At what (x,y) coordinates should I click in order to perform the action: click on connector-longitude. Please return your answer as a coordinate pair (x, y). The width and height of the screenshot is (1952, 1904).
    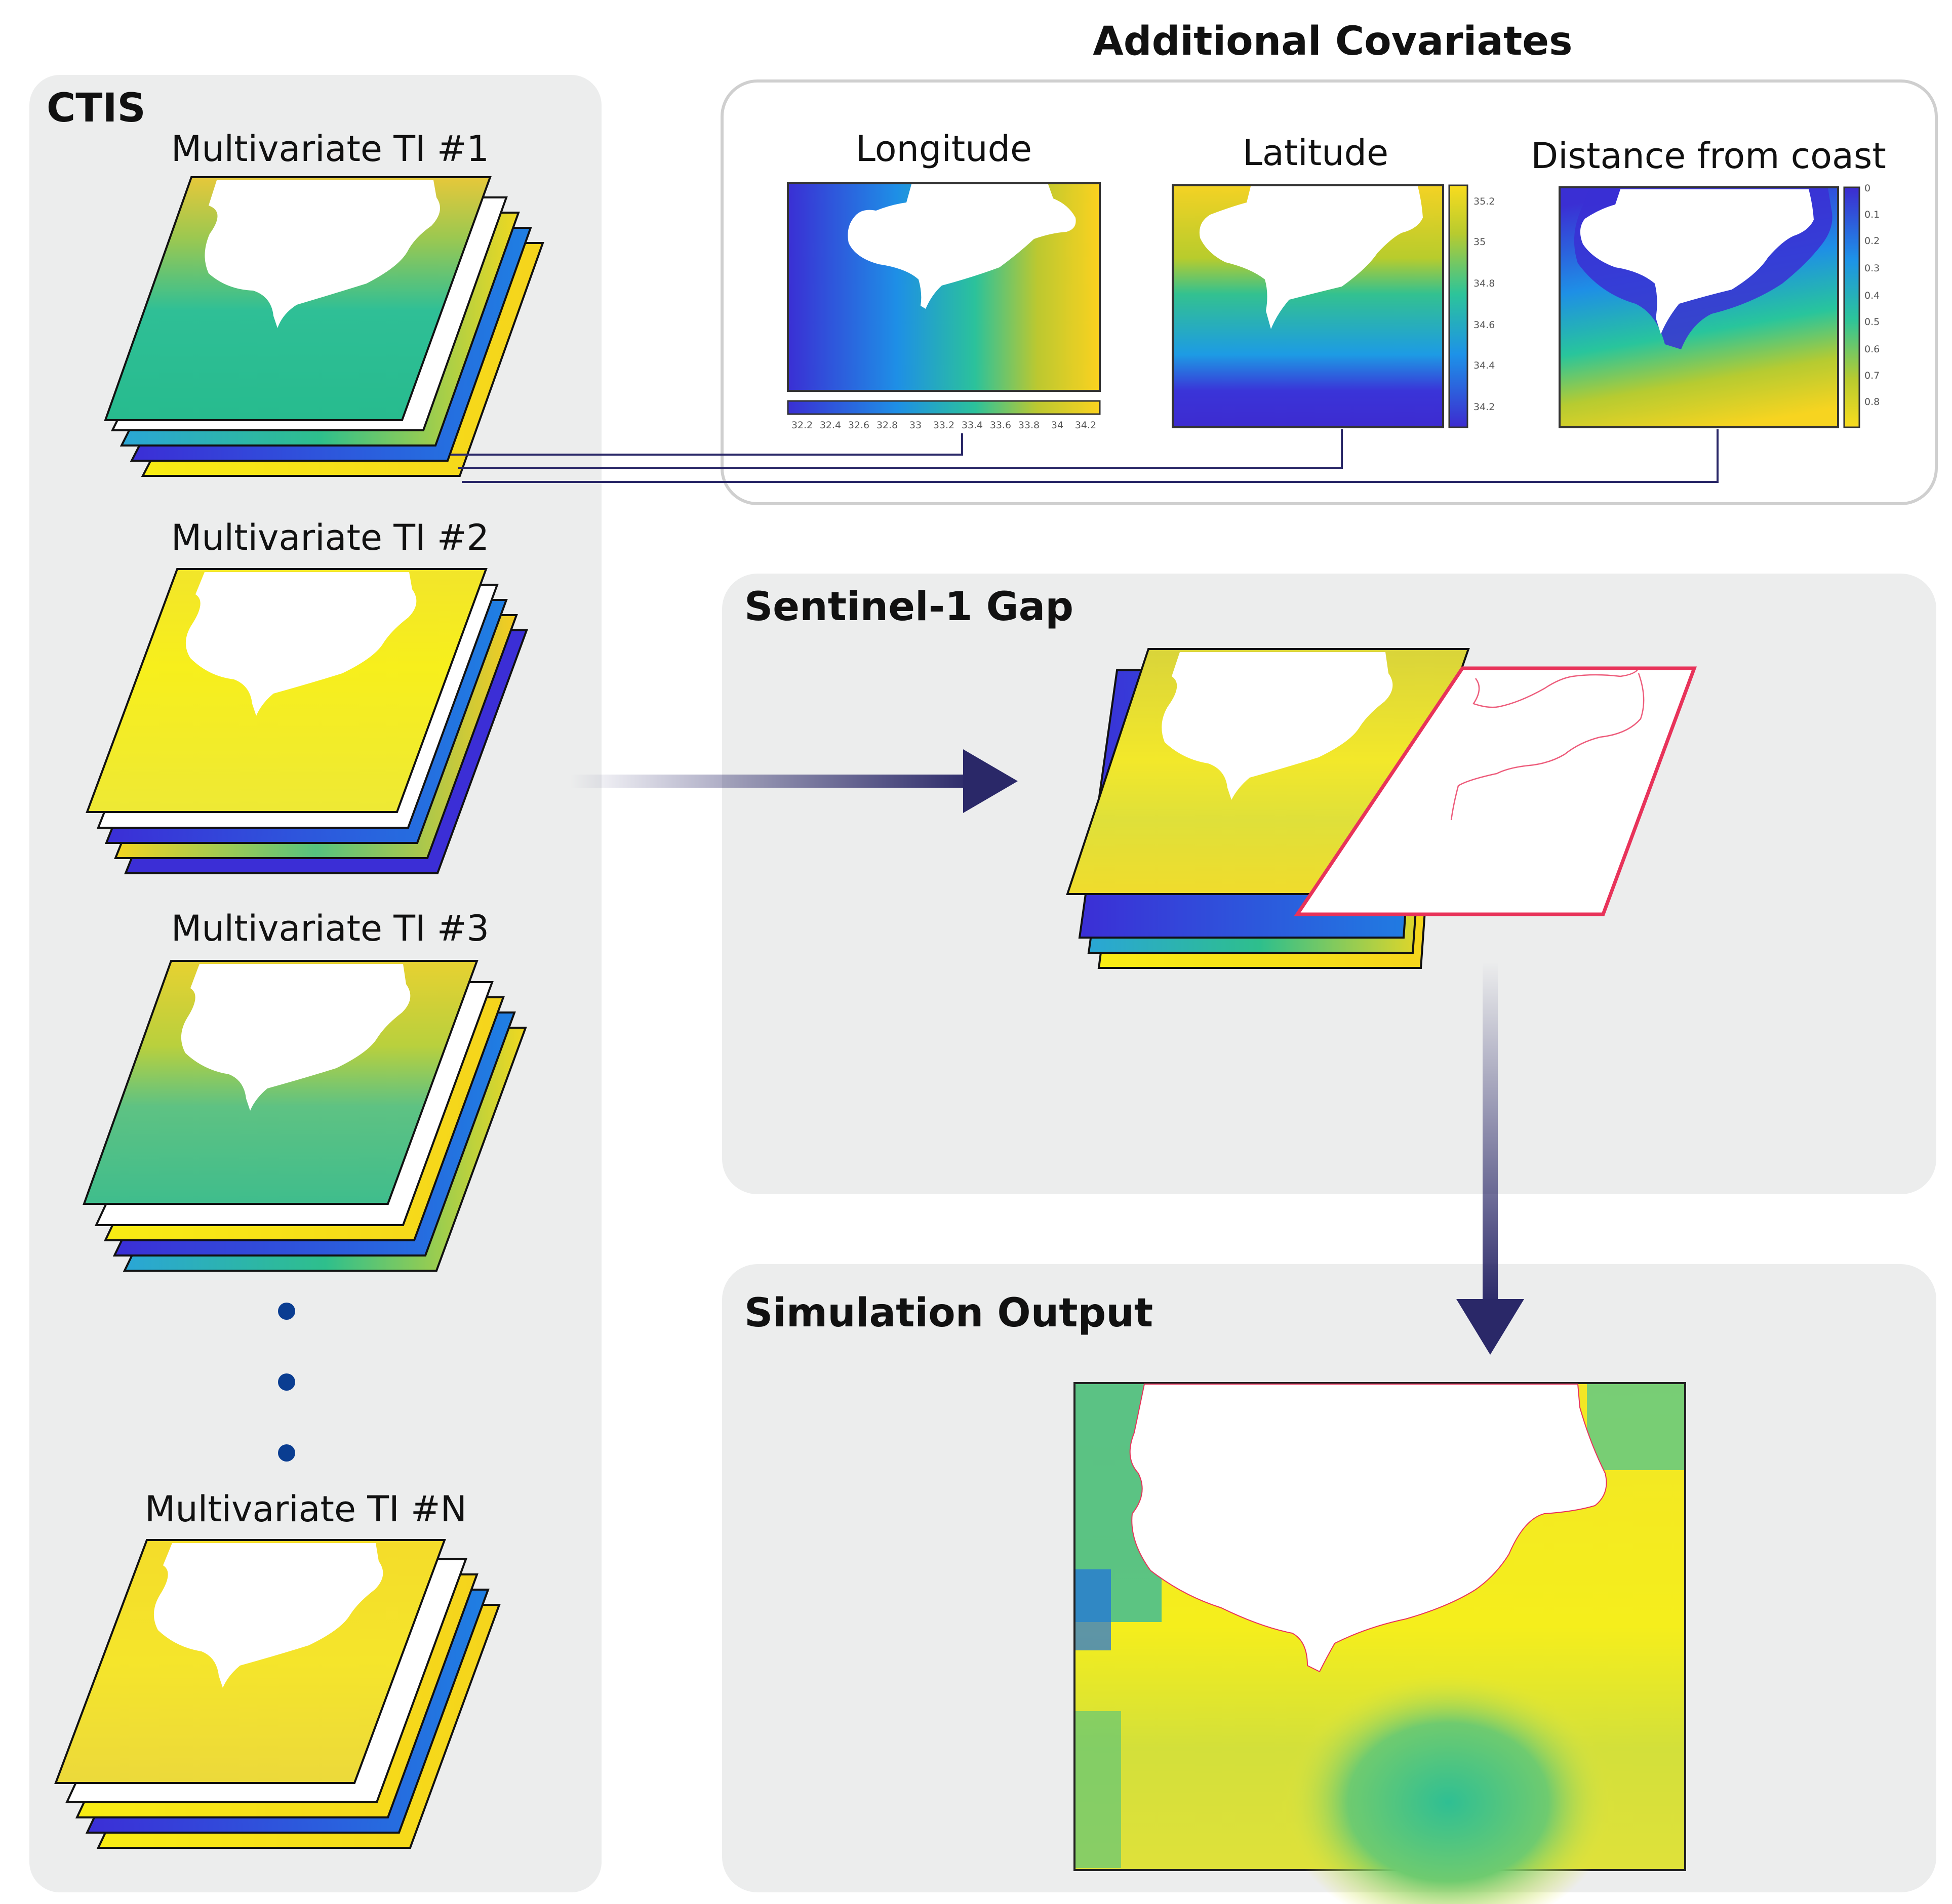
    Looking at the image, I should click on (707, 445).